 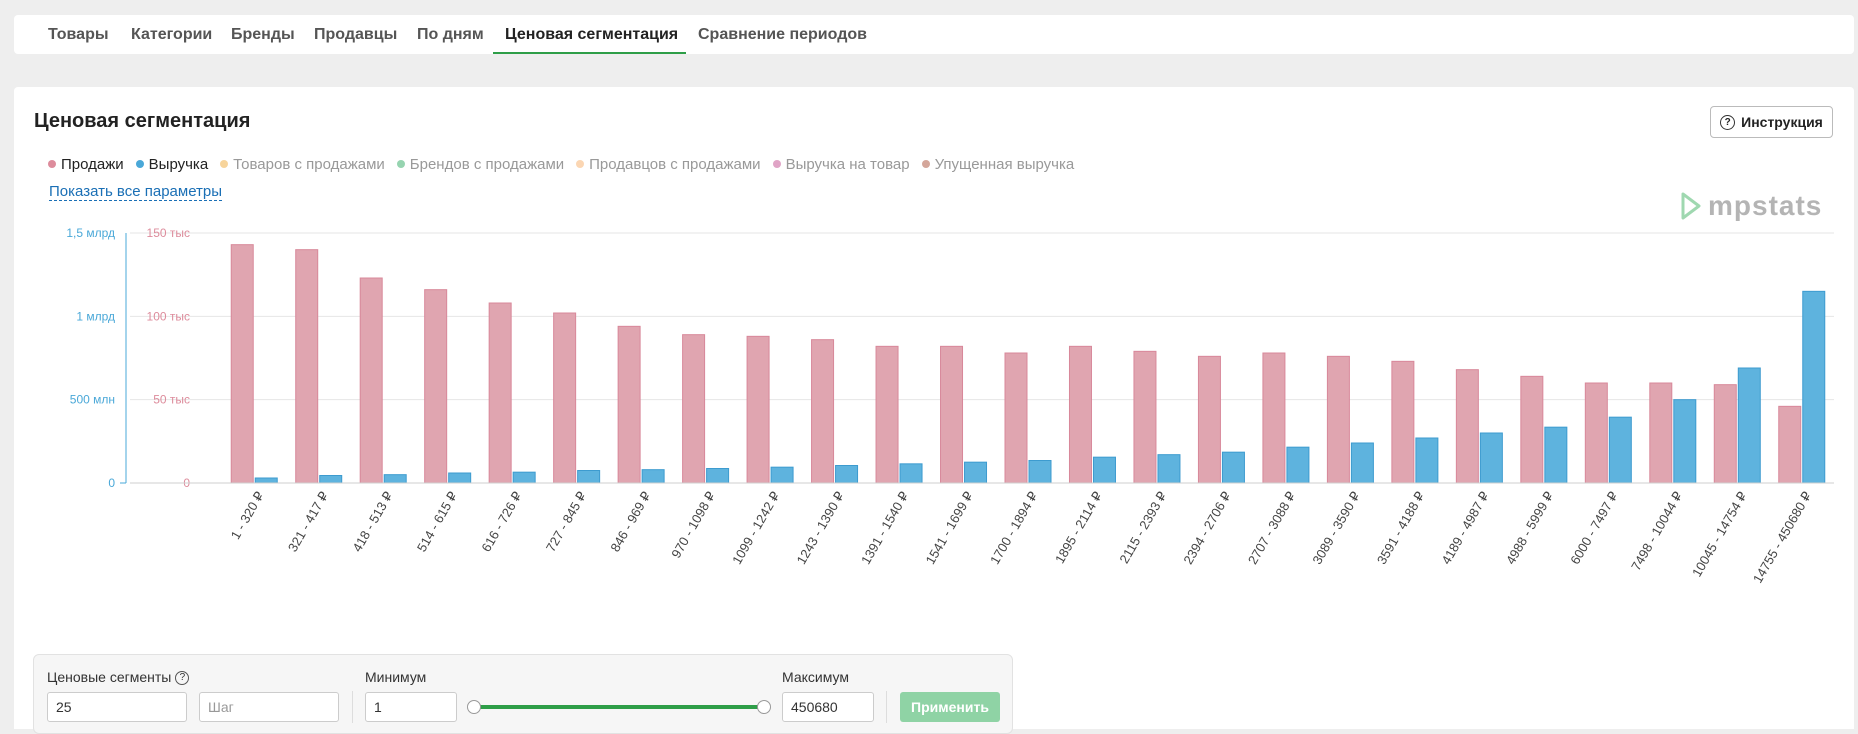 What do you see at coordinates (302, 164) in the screenshot?
I see `legend-item: Товаров с продажами` at bounding box center [302, 164].